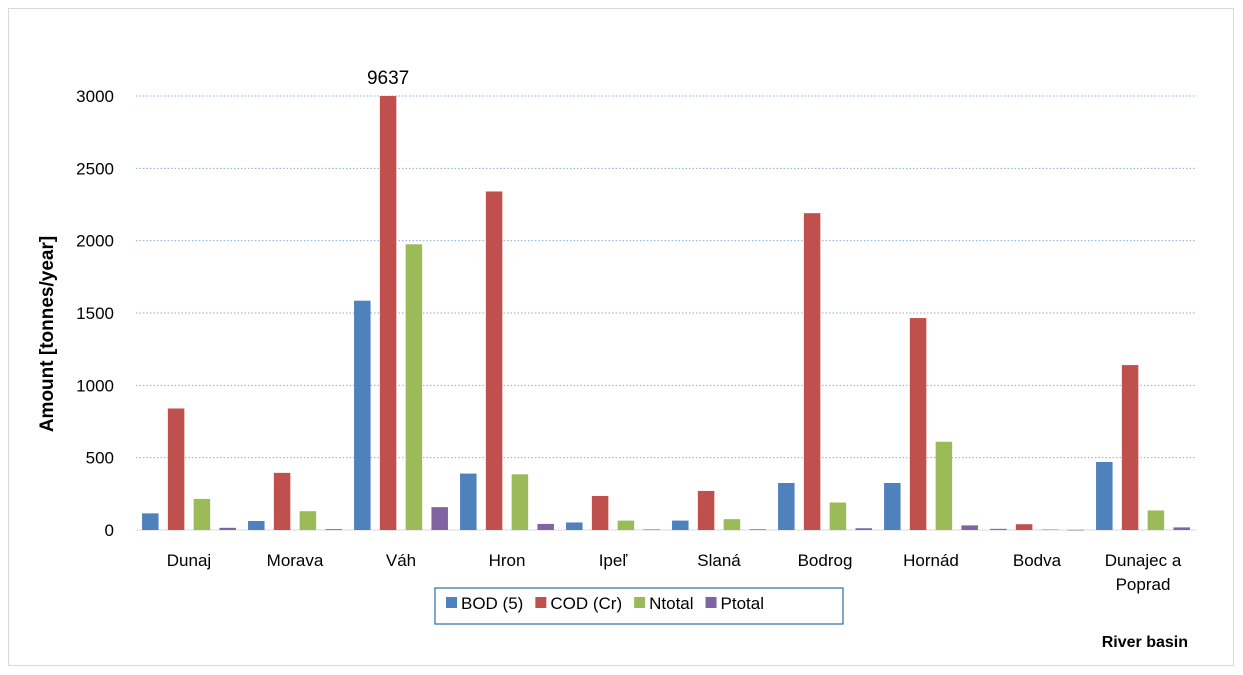 The width and height of the screenshot is (1243, 675). What do you see at coordinates (507, 560) in the screenshot?
I see `x-tick-label: Hron` at bounding box center [507, 560].